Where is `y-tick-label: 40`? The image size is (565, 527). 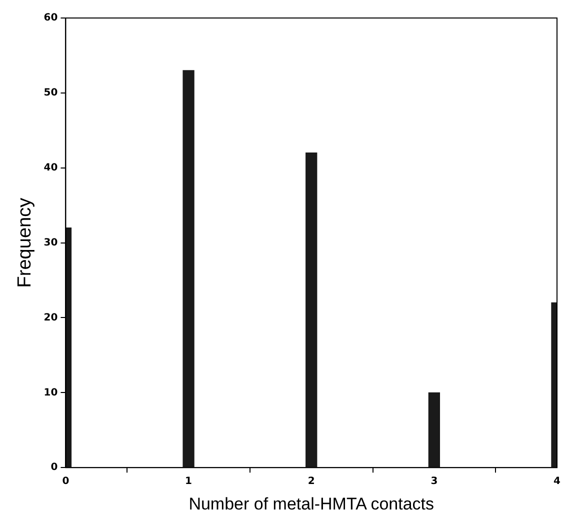 y-tick-label: 40 is located at coordinates (51, 168).